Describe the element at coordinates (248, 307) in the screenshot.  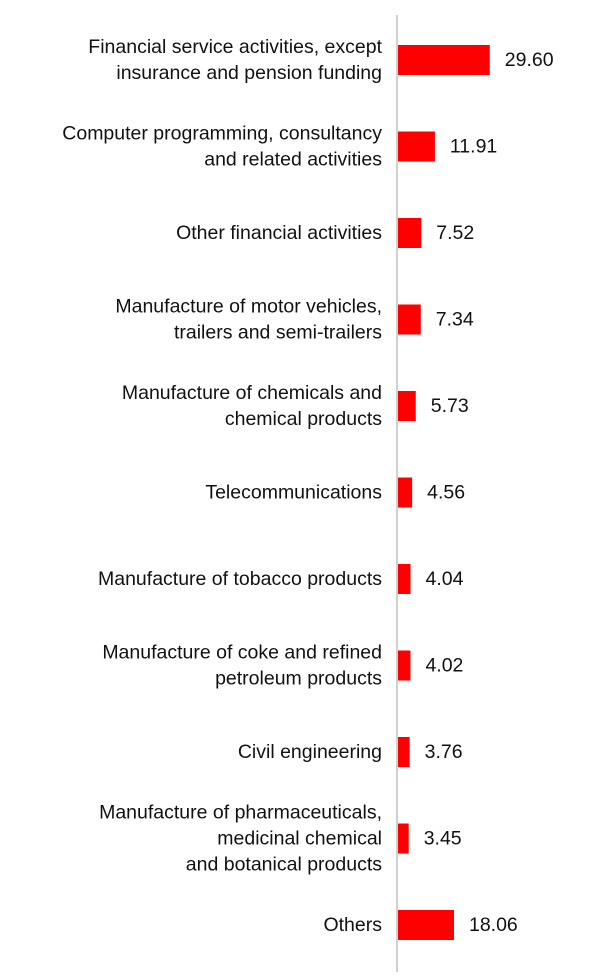
I see `category-label-line: Manufacture of motor vehicles,` at that location.